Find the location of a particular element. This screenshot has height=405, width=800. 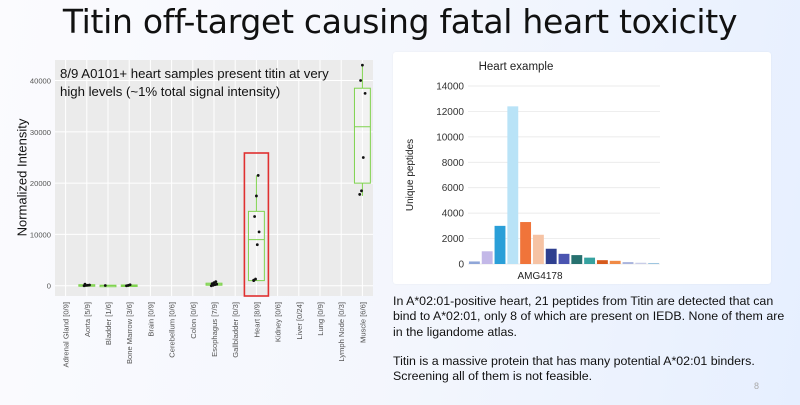

x-tick-label: Aorta [5/9] is located at coordinates (87, 319).